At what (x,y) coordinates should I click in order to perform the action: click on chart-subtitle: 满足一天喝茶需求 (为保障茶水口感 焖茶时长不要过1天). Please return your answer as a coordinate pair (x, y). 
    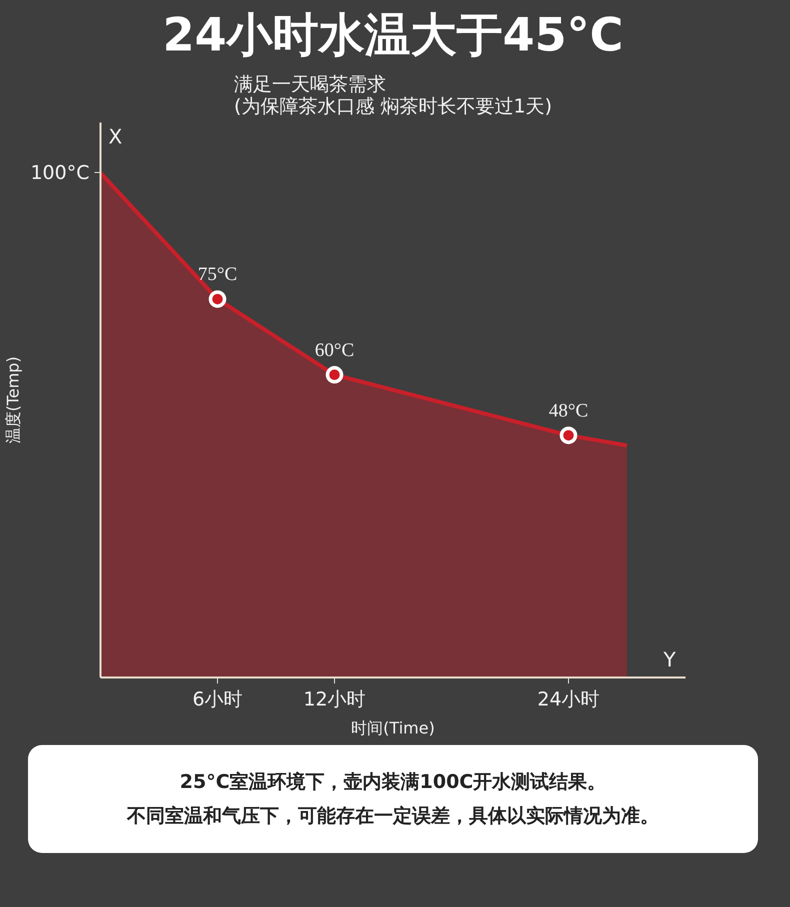
    Looking at the image, I should click on (393, 96).